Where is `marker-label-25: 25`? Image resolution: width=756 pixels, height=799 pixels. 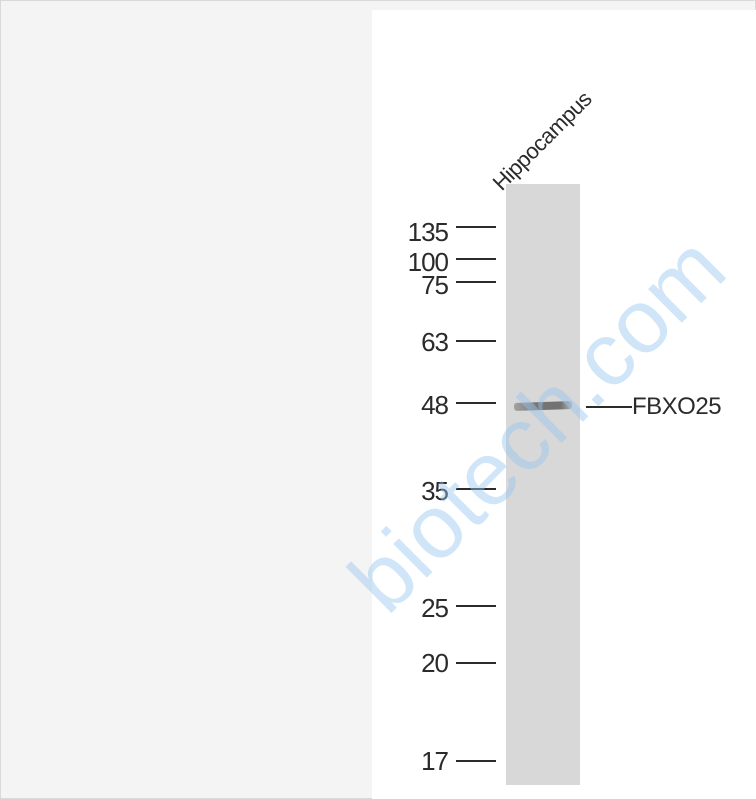
marker-label-25: 25 is located at coordinates (435, 608).